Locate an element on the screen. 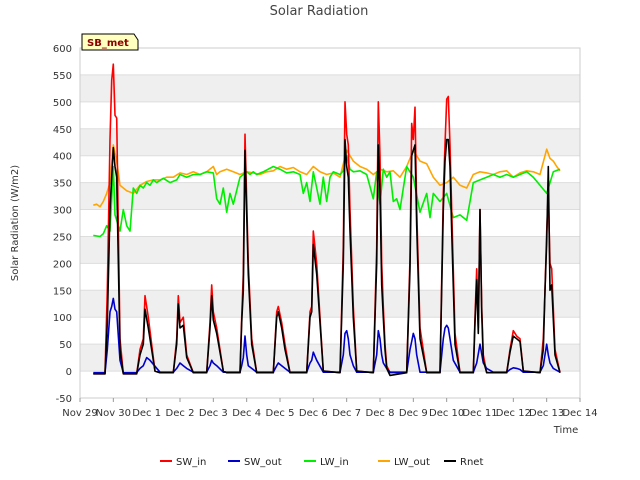 The width and height of the screenshot is (640, 480). series-line-lw-in is located at coordinates (327, 196).